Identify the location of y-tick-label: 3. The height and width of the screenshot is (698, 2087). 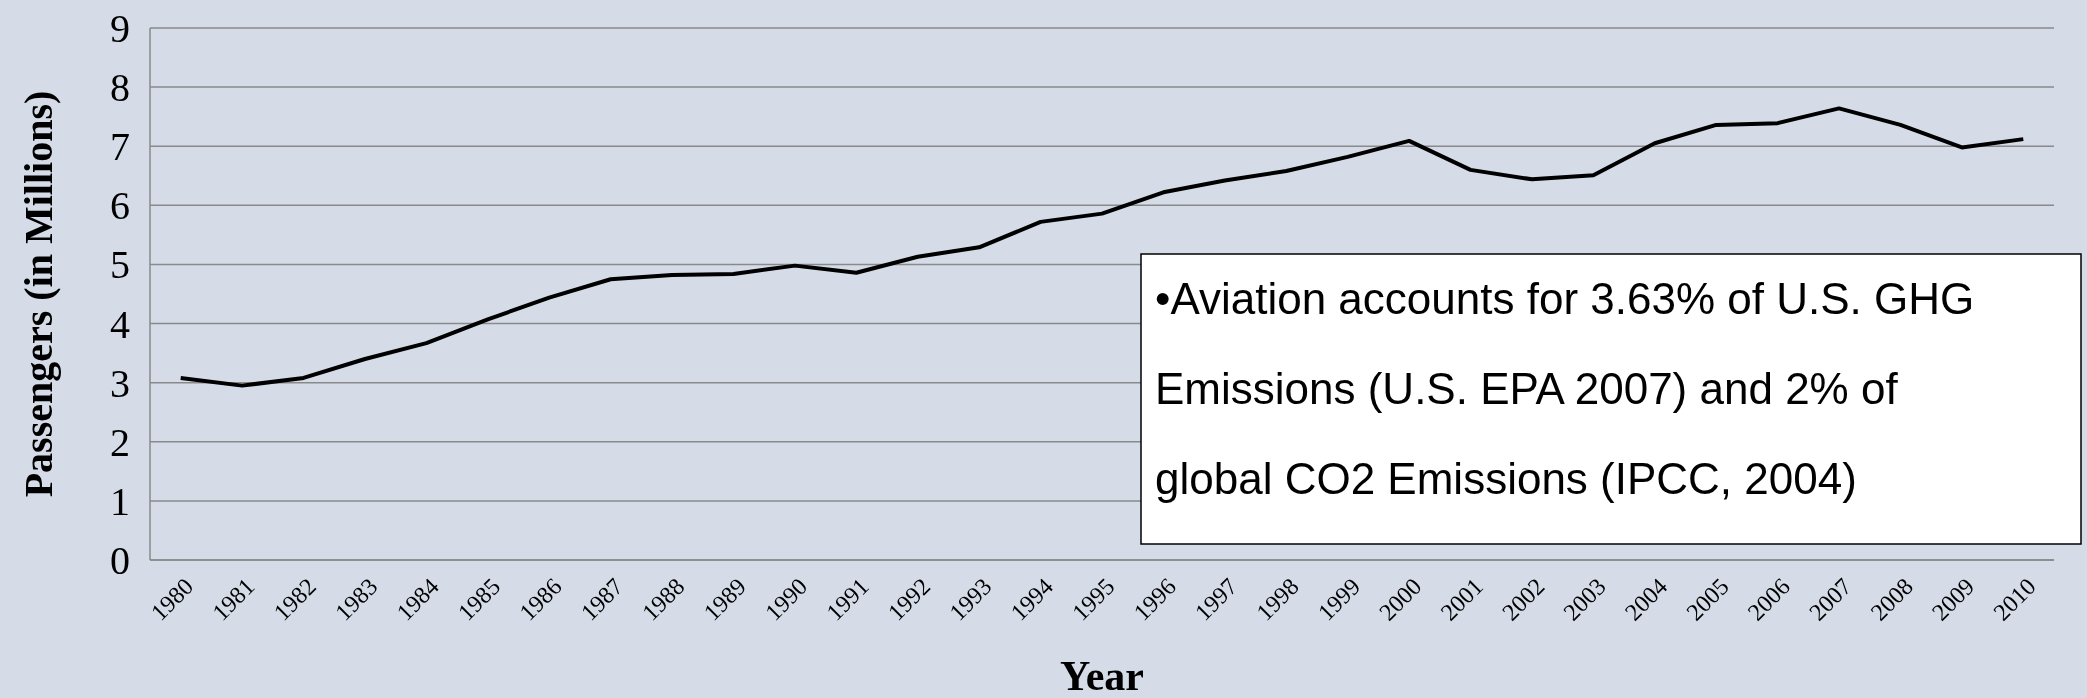
(120, 383).